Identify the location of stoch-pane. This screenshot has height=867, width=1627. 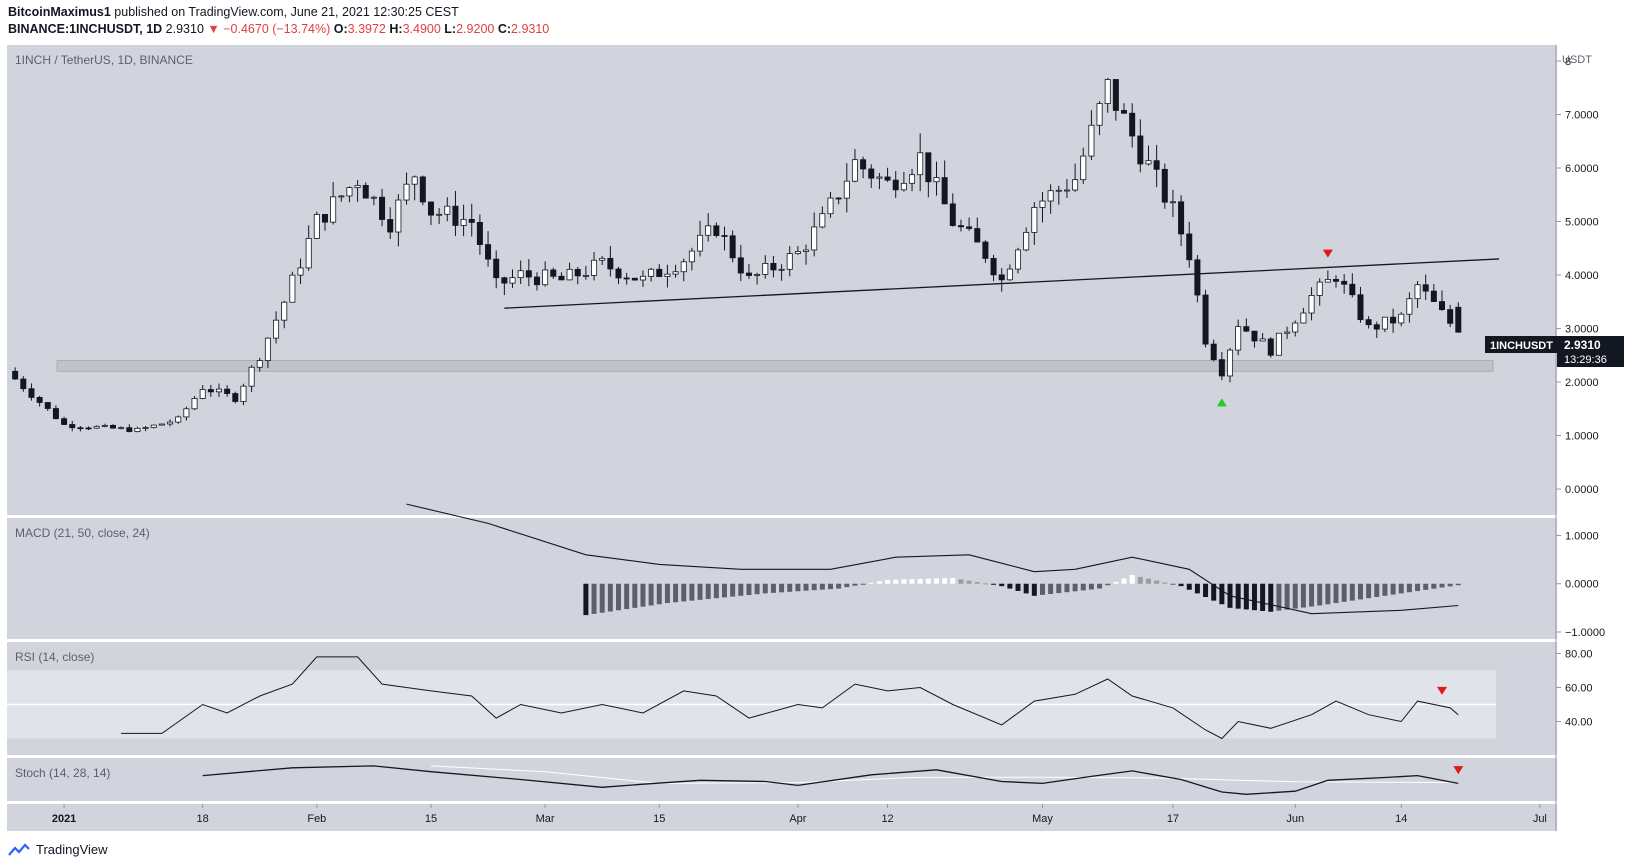
(782, 779).